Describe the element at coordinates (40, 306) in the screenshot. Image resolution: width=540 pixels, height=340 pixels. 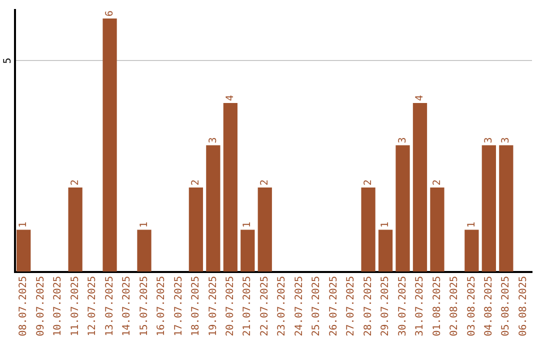
I see `x-tick-label: 09.07.2025` at that location.